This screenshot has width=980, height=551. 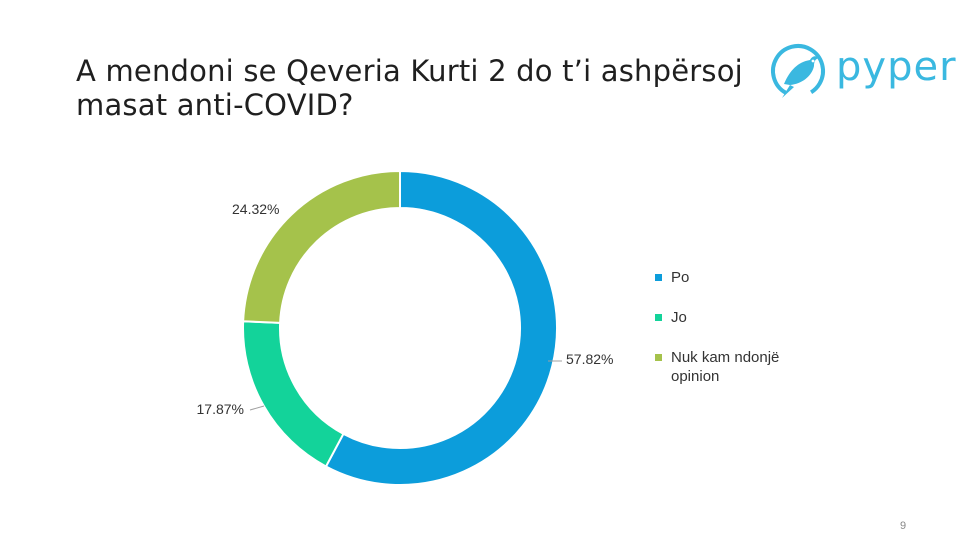 I want to click on data-label-2: 24.32%, so click(x=255, y=209).